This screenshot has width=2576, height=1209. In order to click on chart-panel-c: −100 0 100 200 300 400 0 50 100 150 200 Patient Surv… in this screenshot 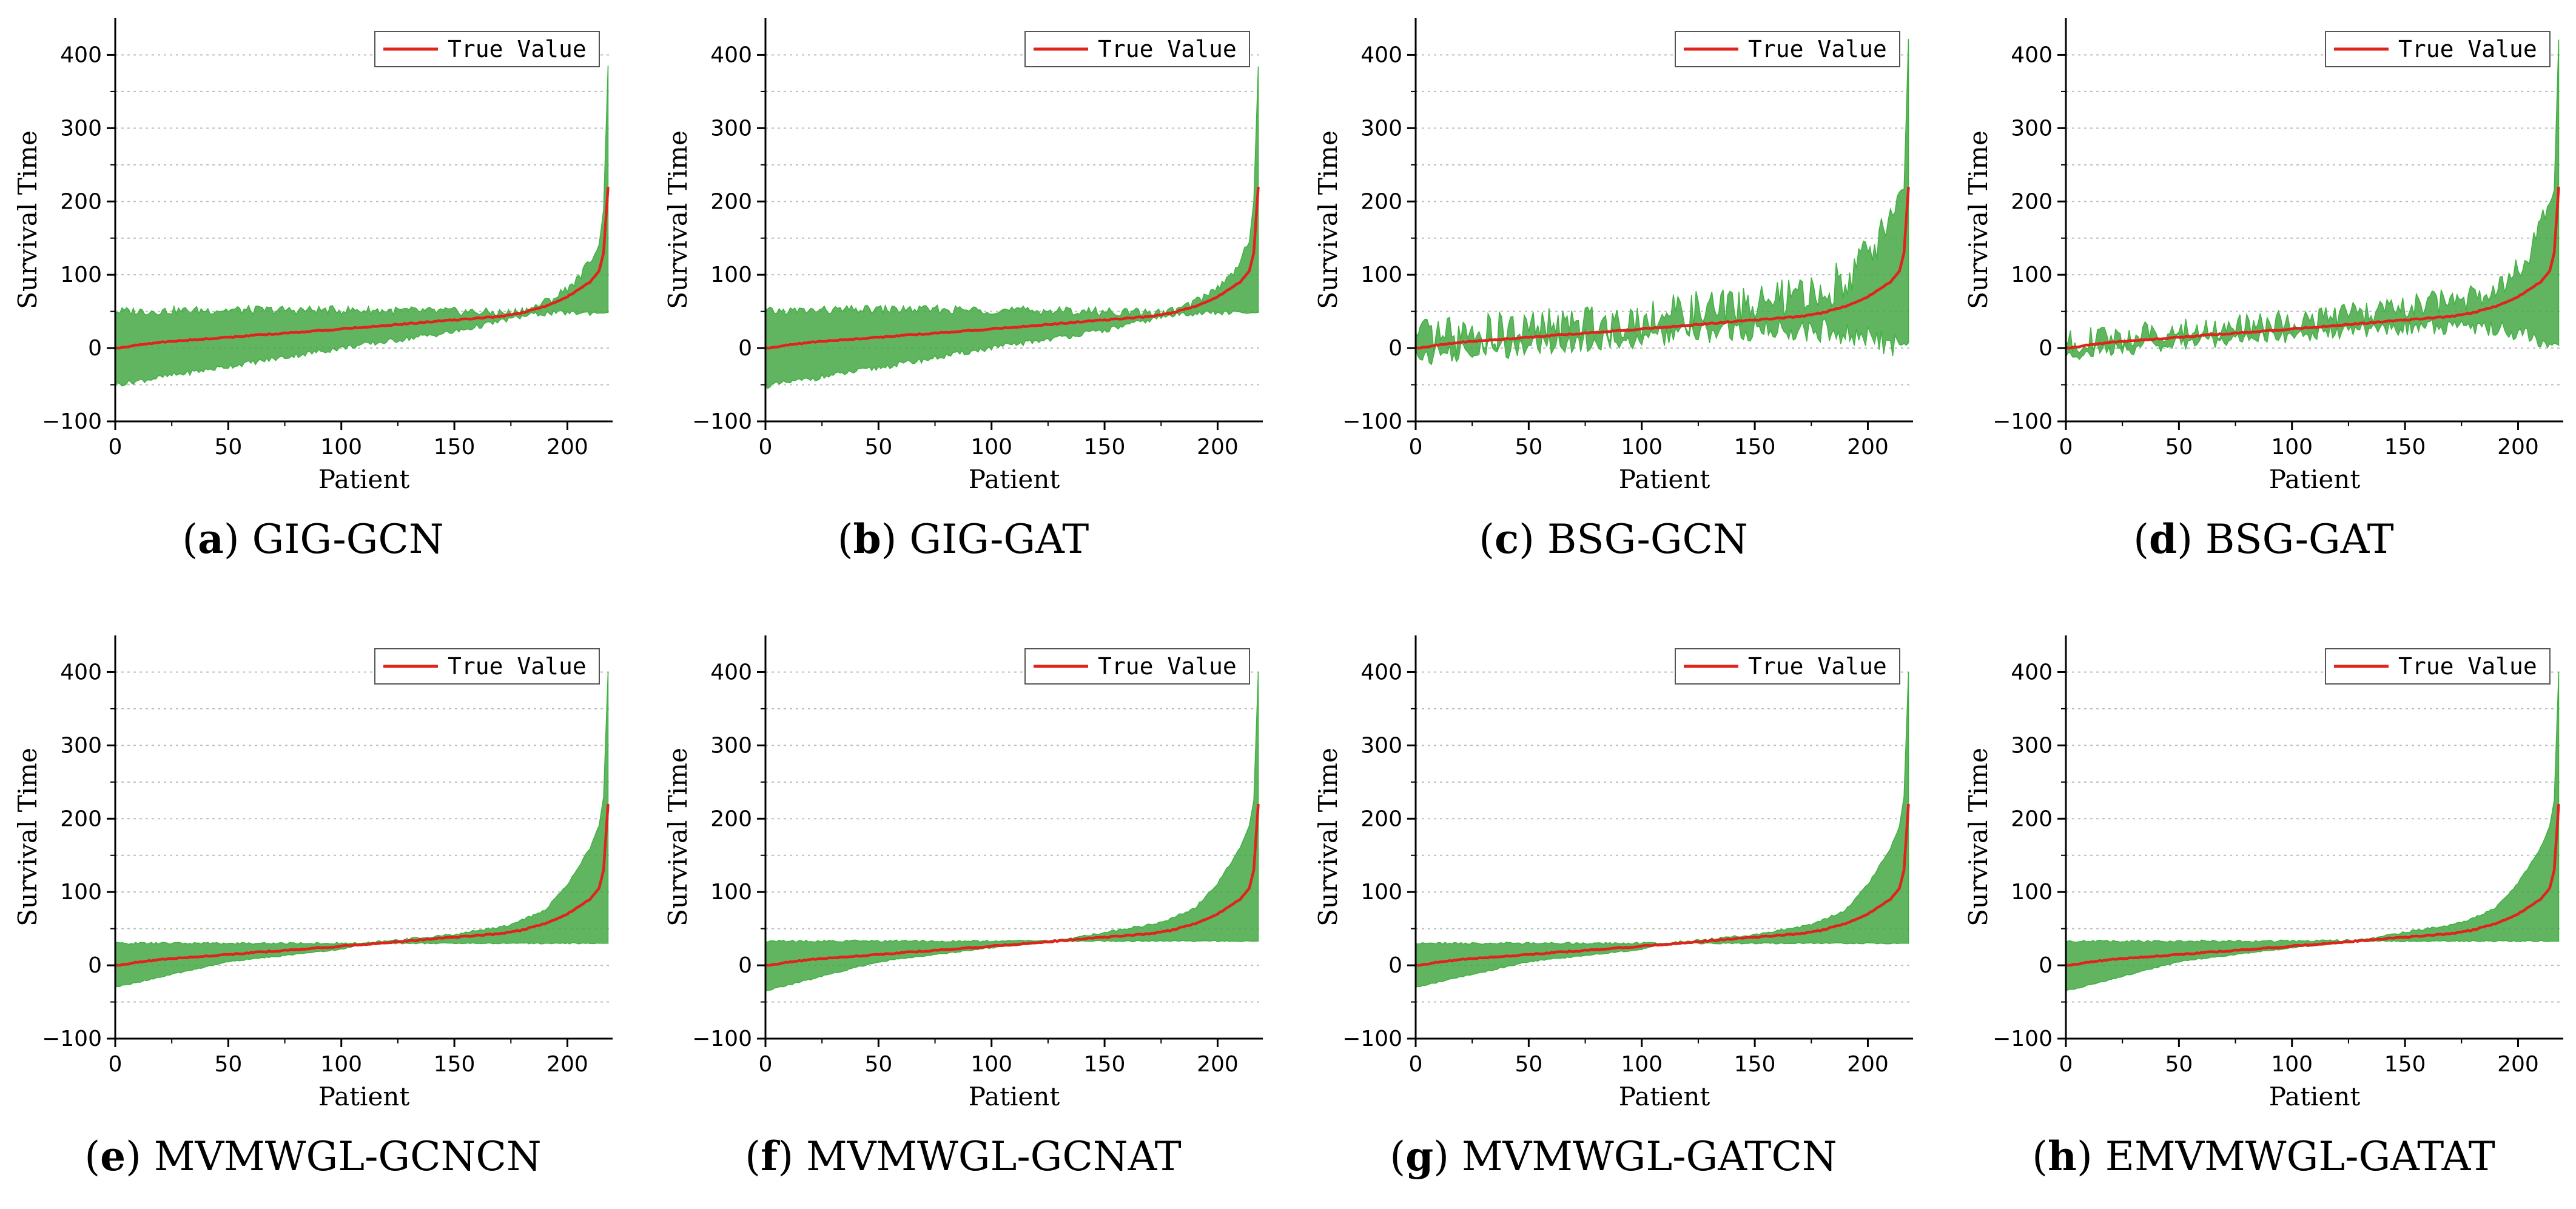, I will do `click(1613, 291)`.